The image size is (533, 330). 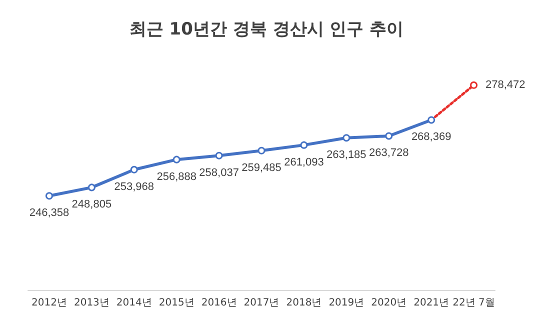 I want to click on x-tick-label: 2015년, so click(x=176, y=303).